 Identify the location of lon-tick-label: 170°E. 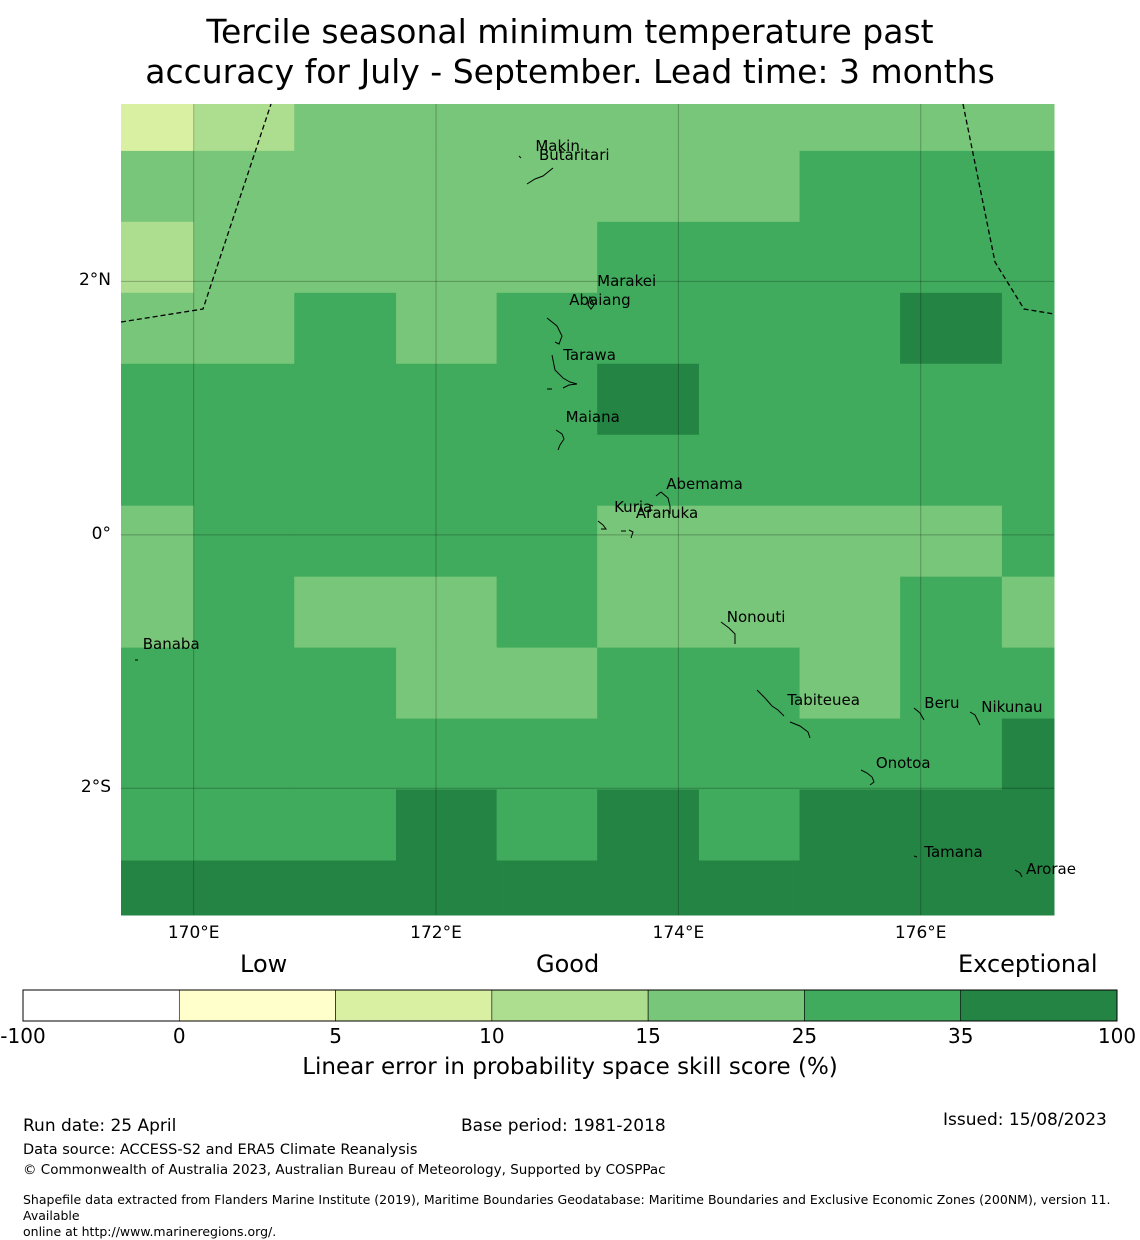
(193, 933).